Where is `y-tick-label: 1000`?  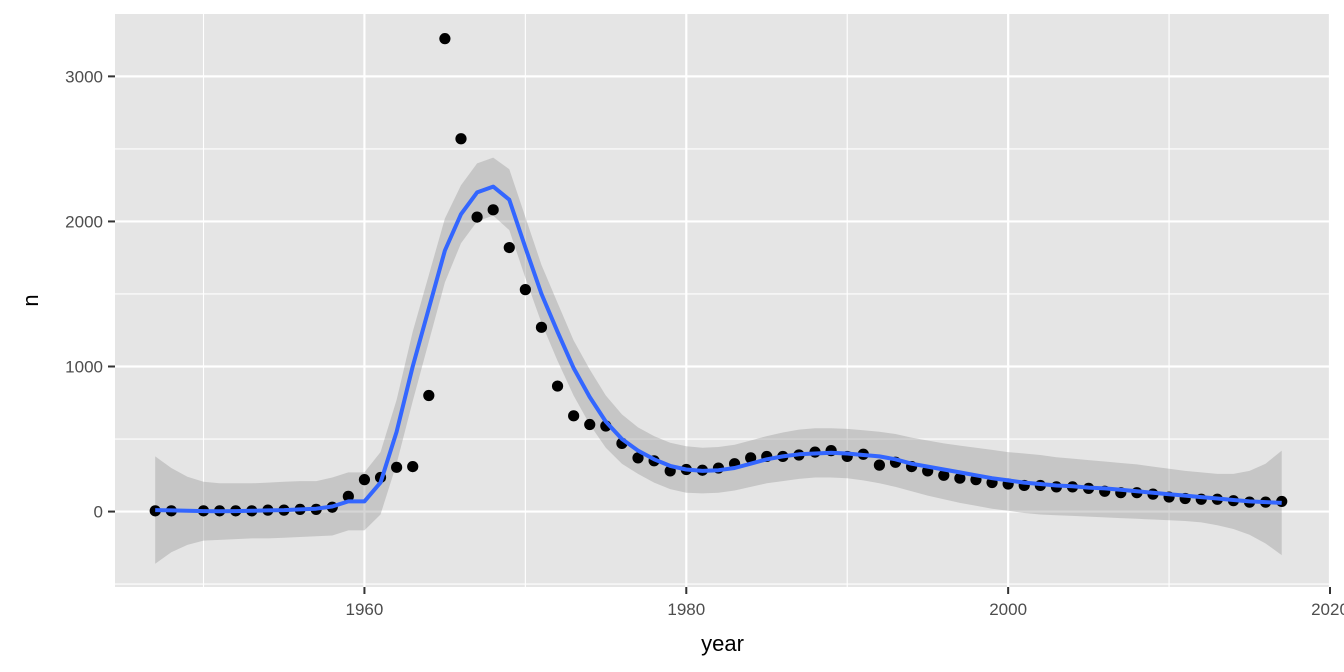
y-tick-label: 1000 is located at coordinates (84, 367).